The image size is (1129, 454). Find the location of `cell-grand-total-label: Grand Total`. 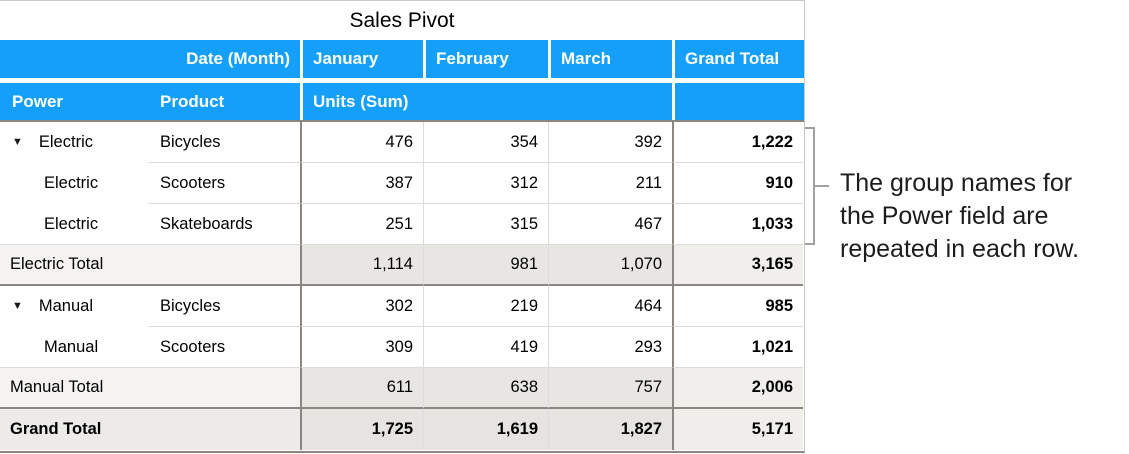

cell-grand-total-label: Grand Total is located at coordinates (150, 429).